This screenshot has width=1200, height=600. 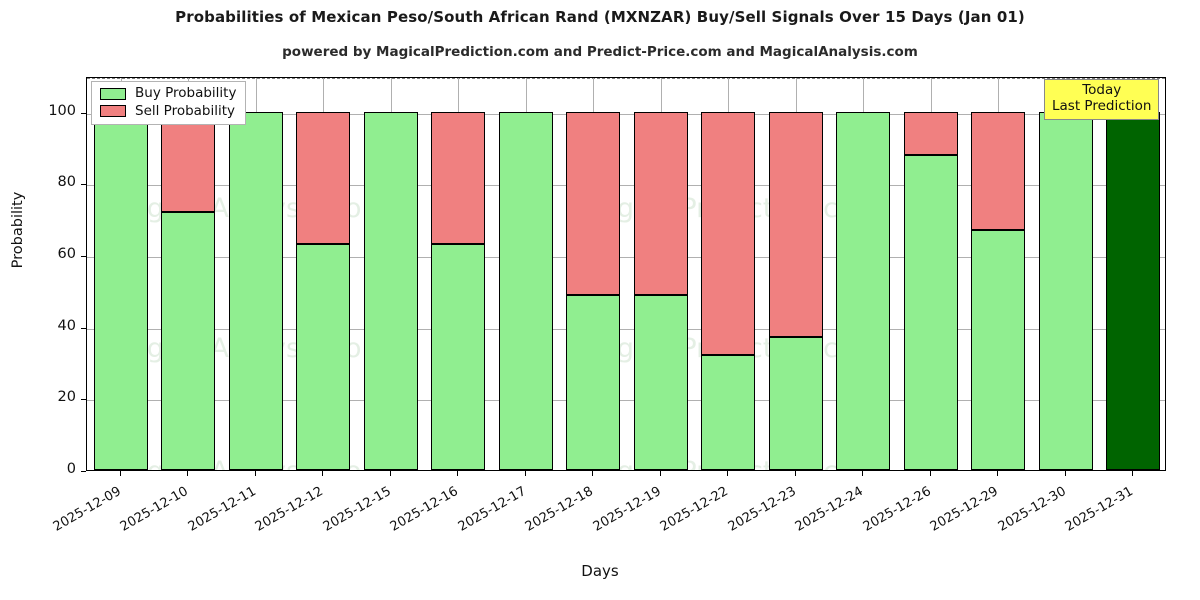 What do you see at coordinates (113, 111) in the screenshot?
I see `legend-swatch-sell-icon` at bounding box center [113, 111].